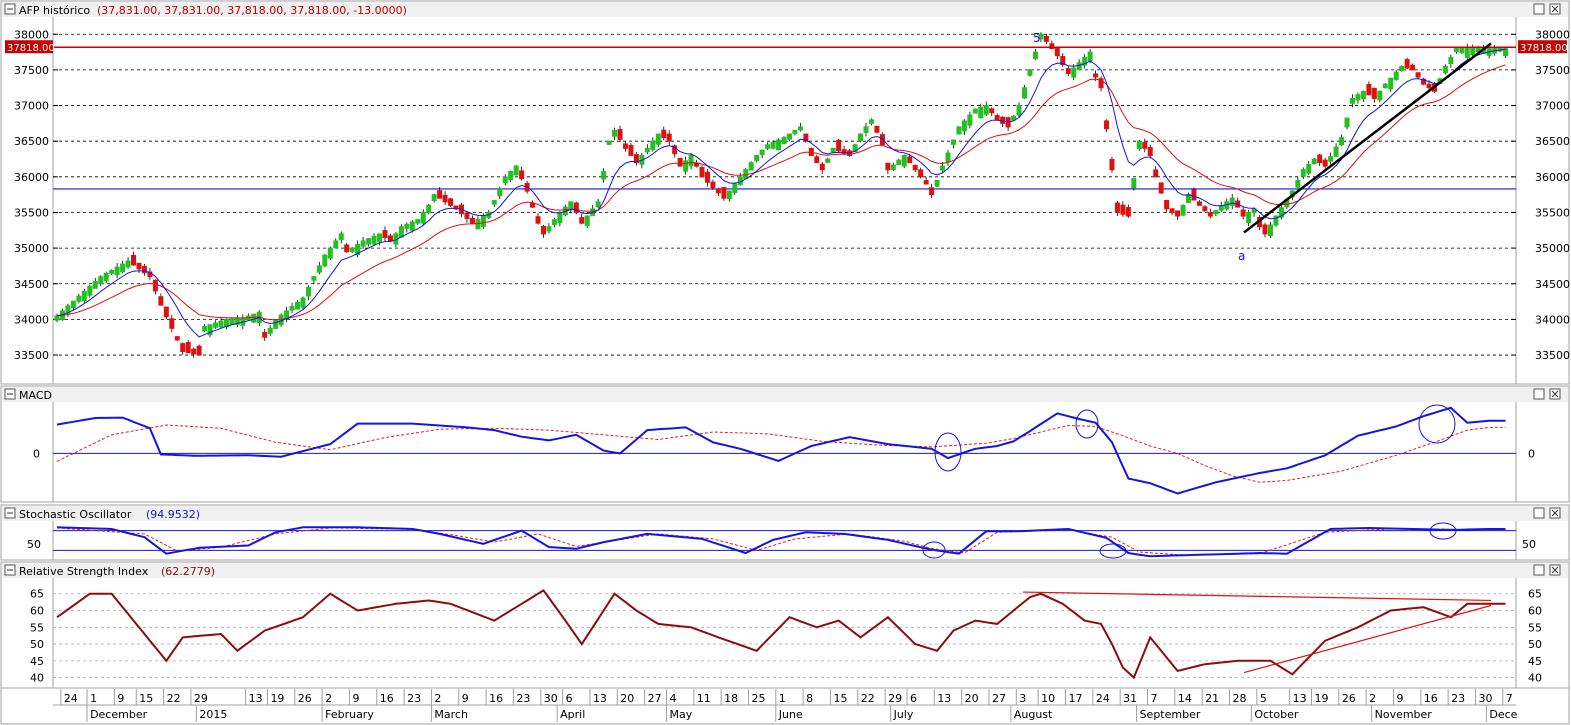 Image resolution: width=1571 pixels, height=725 pixels. Describe the element at coordinates (1458, 698) in the screenshot. I see `x-day-label: 23` at that location.